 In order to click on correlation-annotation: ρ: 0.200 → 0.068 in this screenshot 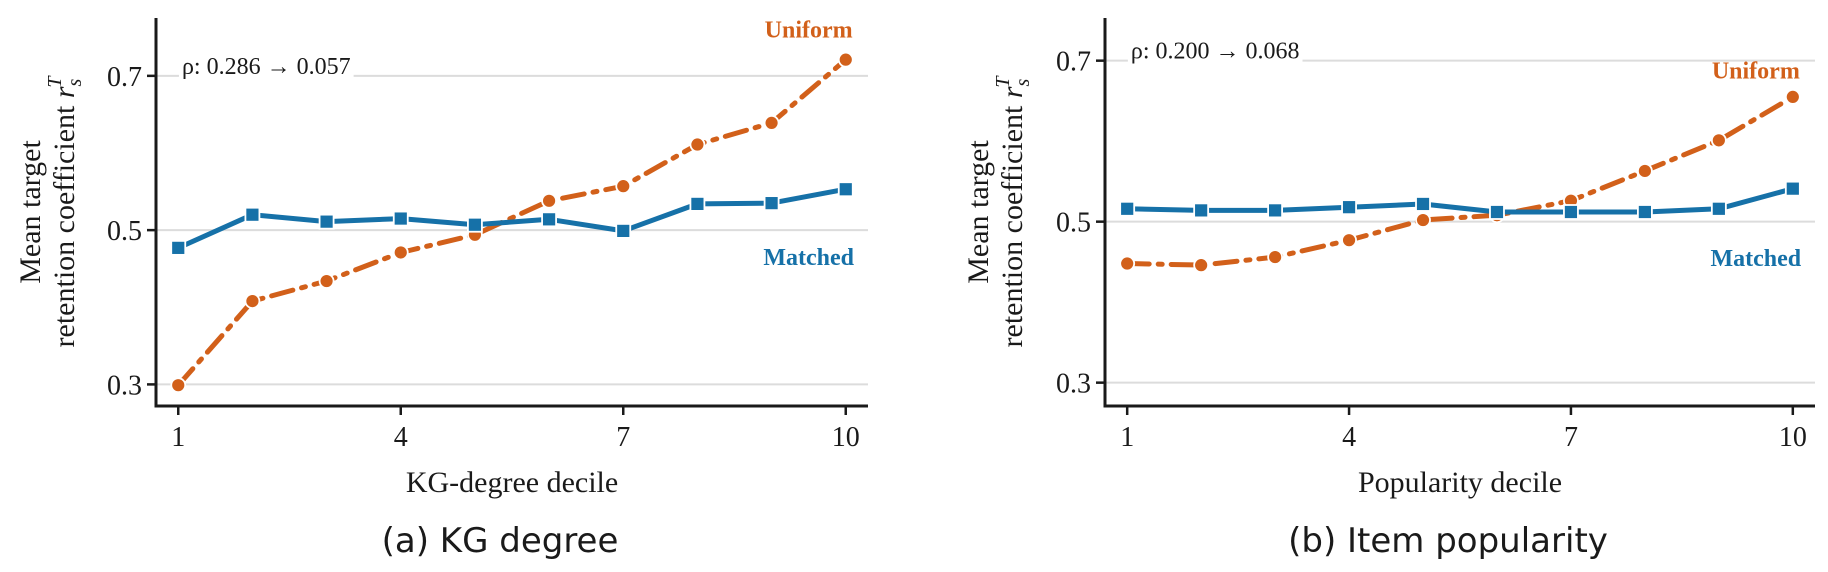, I will do `click(1215, 52)`.